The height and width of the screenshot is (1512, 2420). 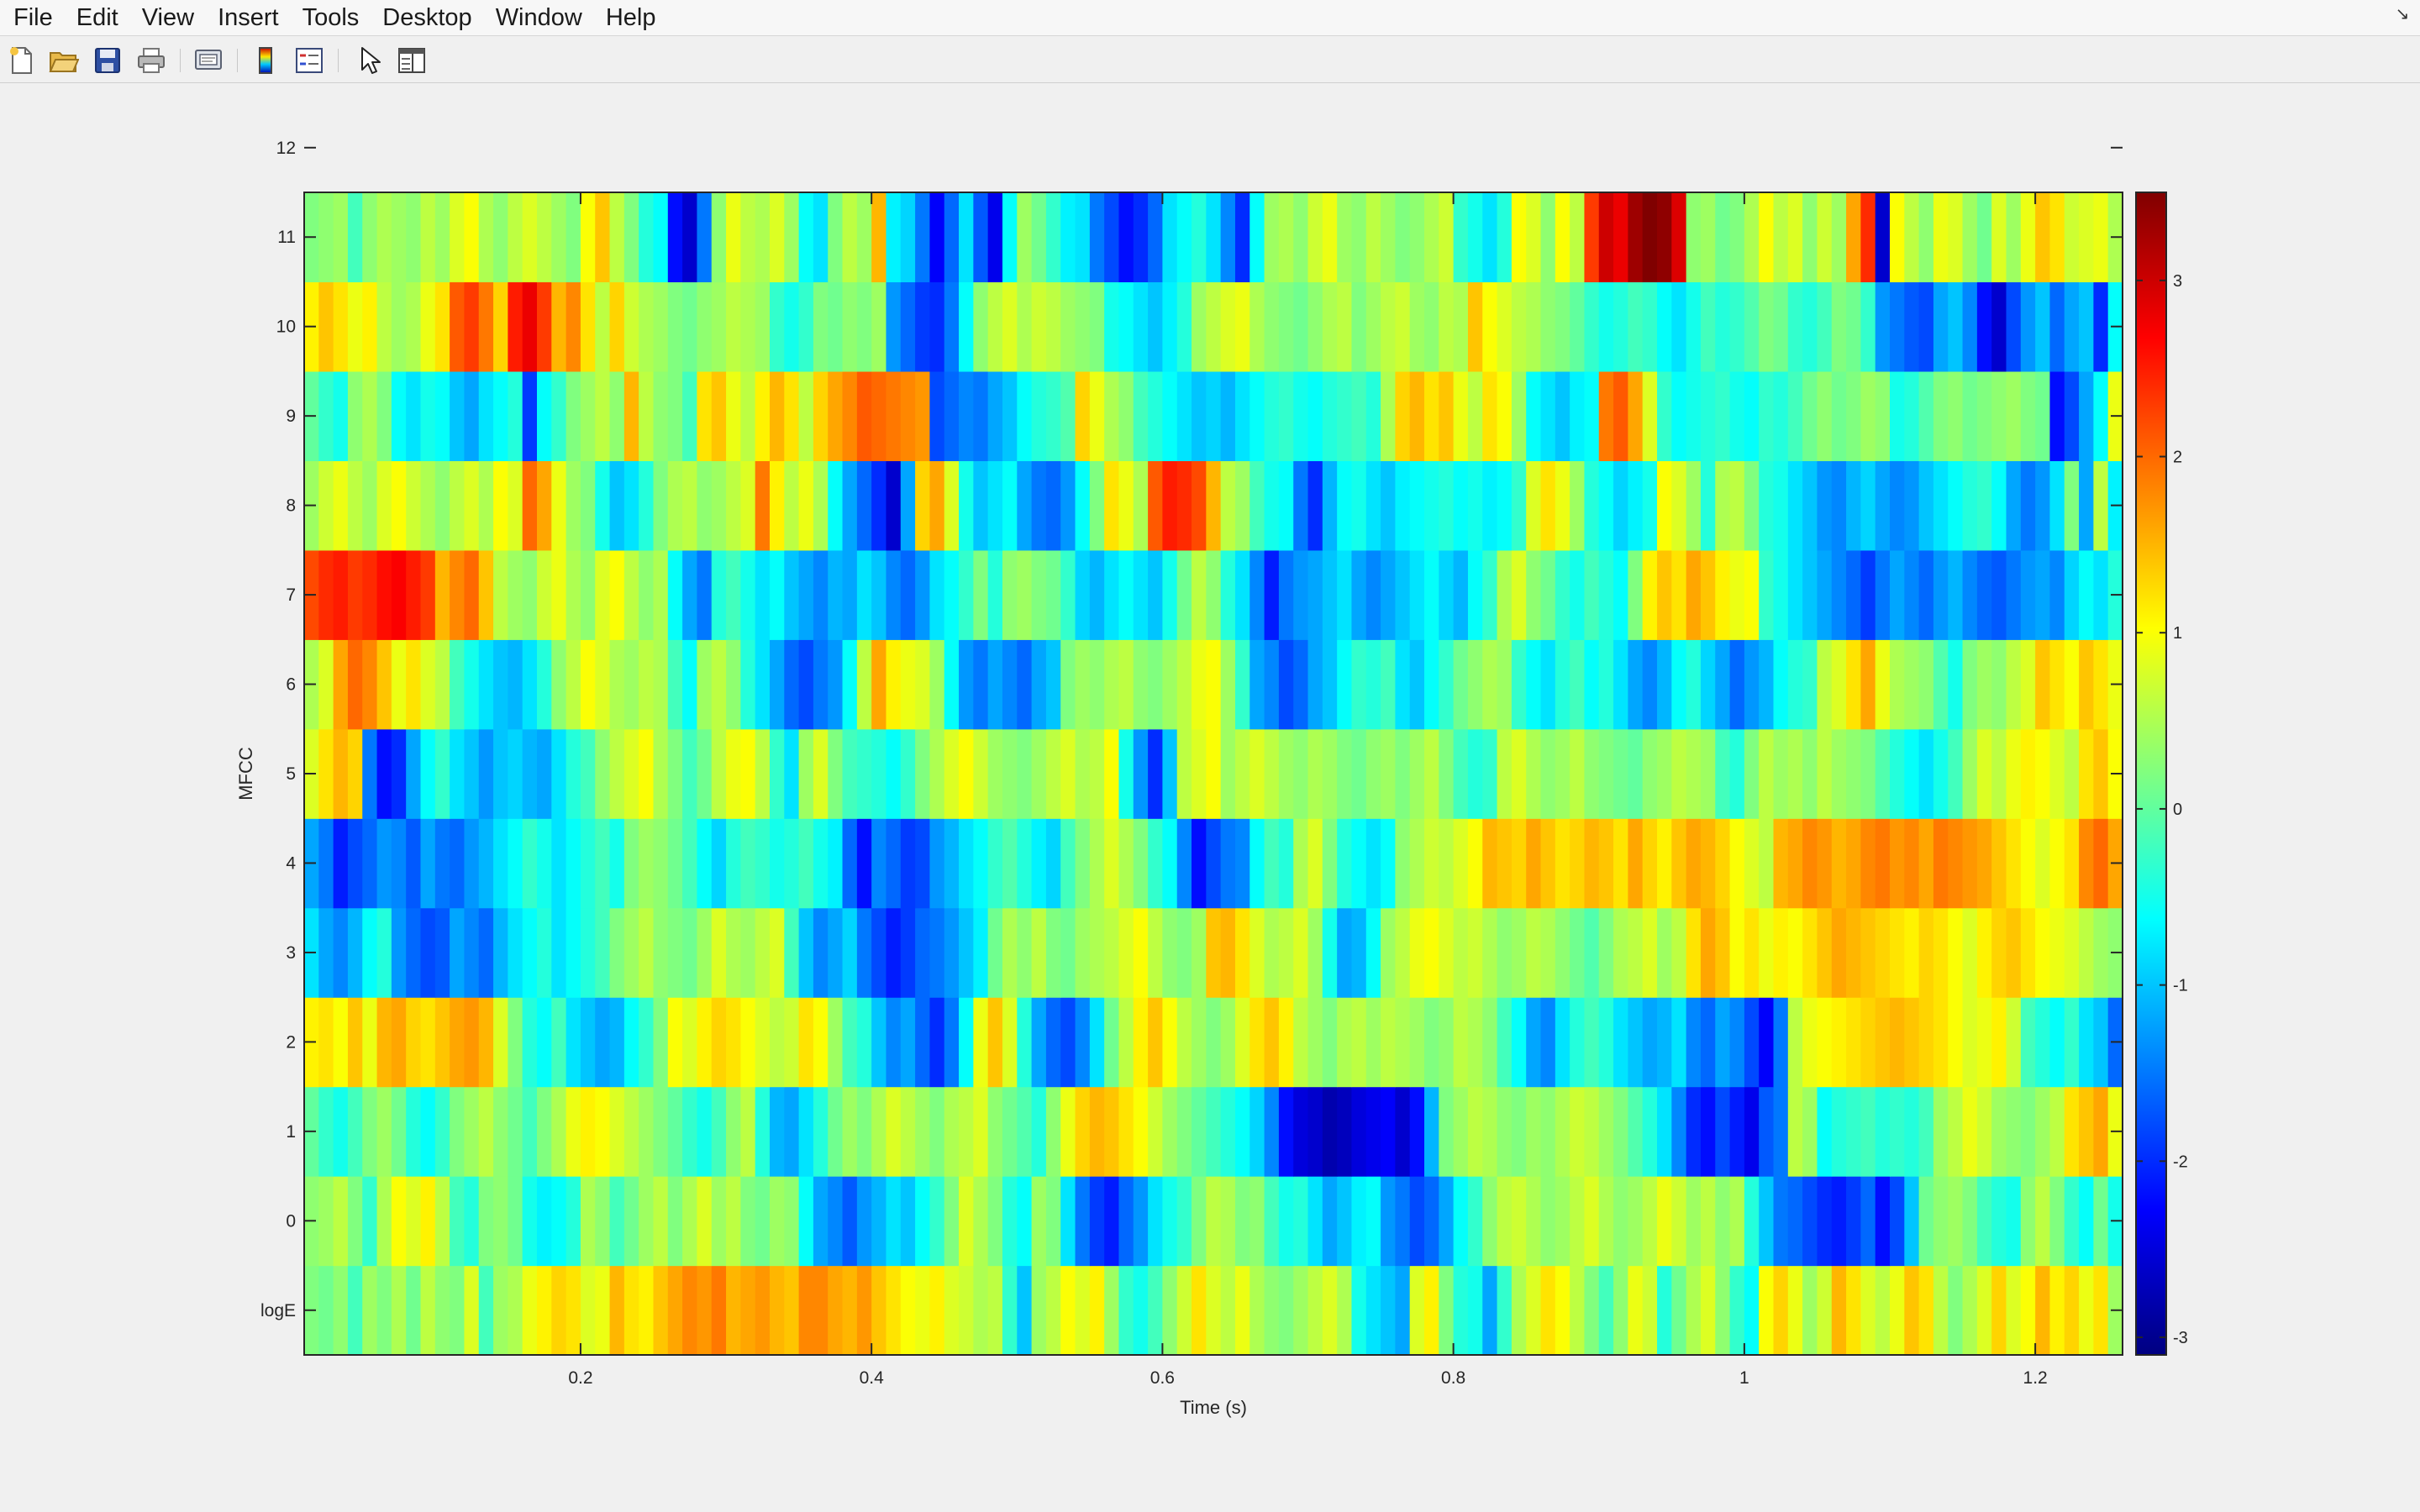 What do you see at coordinates (291, 685) in the screenshot?
I see `y-tick-label: 6` at bounding box center [291, 685].